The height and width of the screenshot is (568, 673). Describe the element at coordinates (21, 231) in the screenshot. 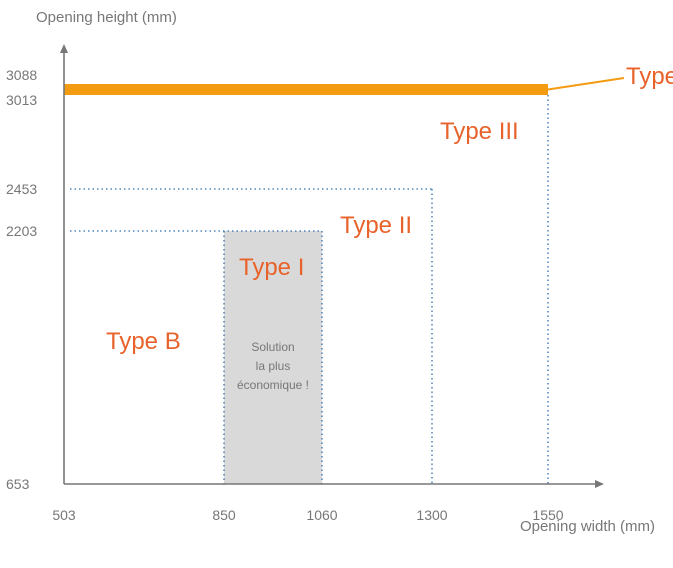

I see `y-tick-label: 2203` at that location.